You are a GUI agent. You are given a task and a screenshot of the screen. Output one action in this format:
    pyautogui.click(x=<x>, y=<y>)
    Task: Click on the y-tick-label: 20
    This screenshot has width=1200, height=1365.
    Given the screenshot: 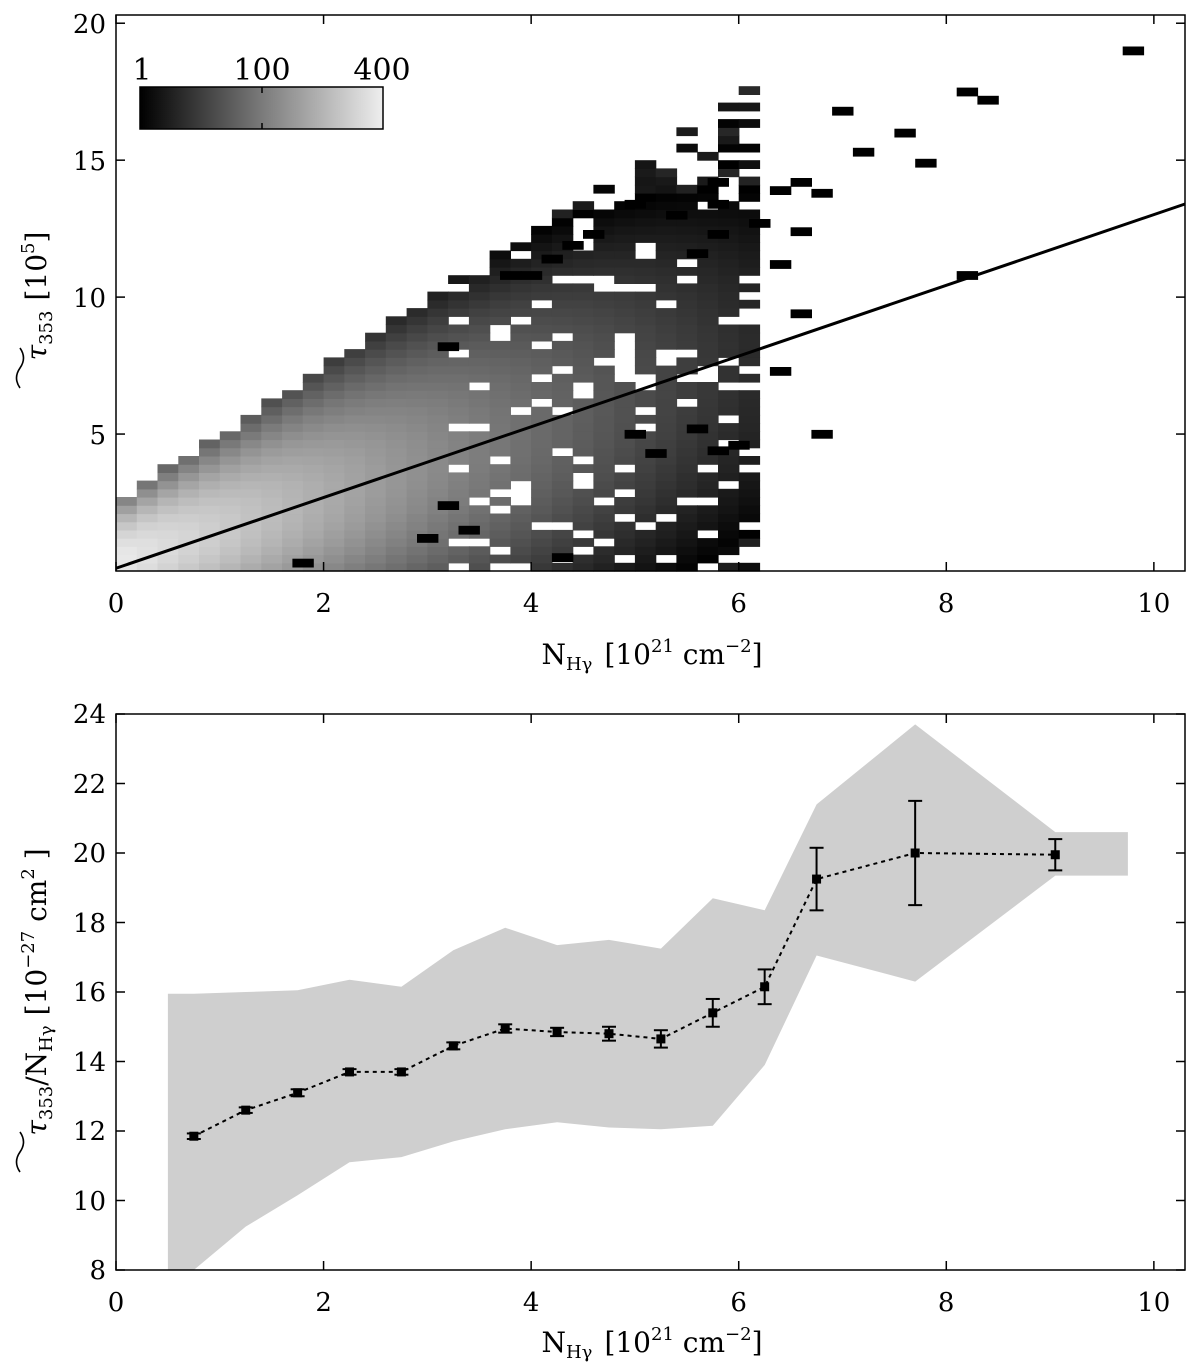 What is the action you would take?
    pyautogui.click(x=89, y=25)
    